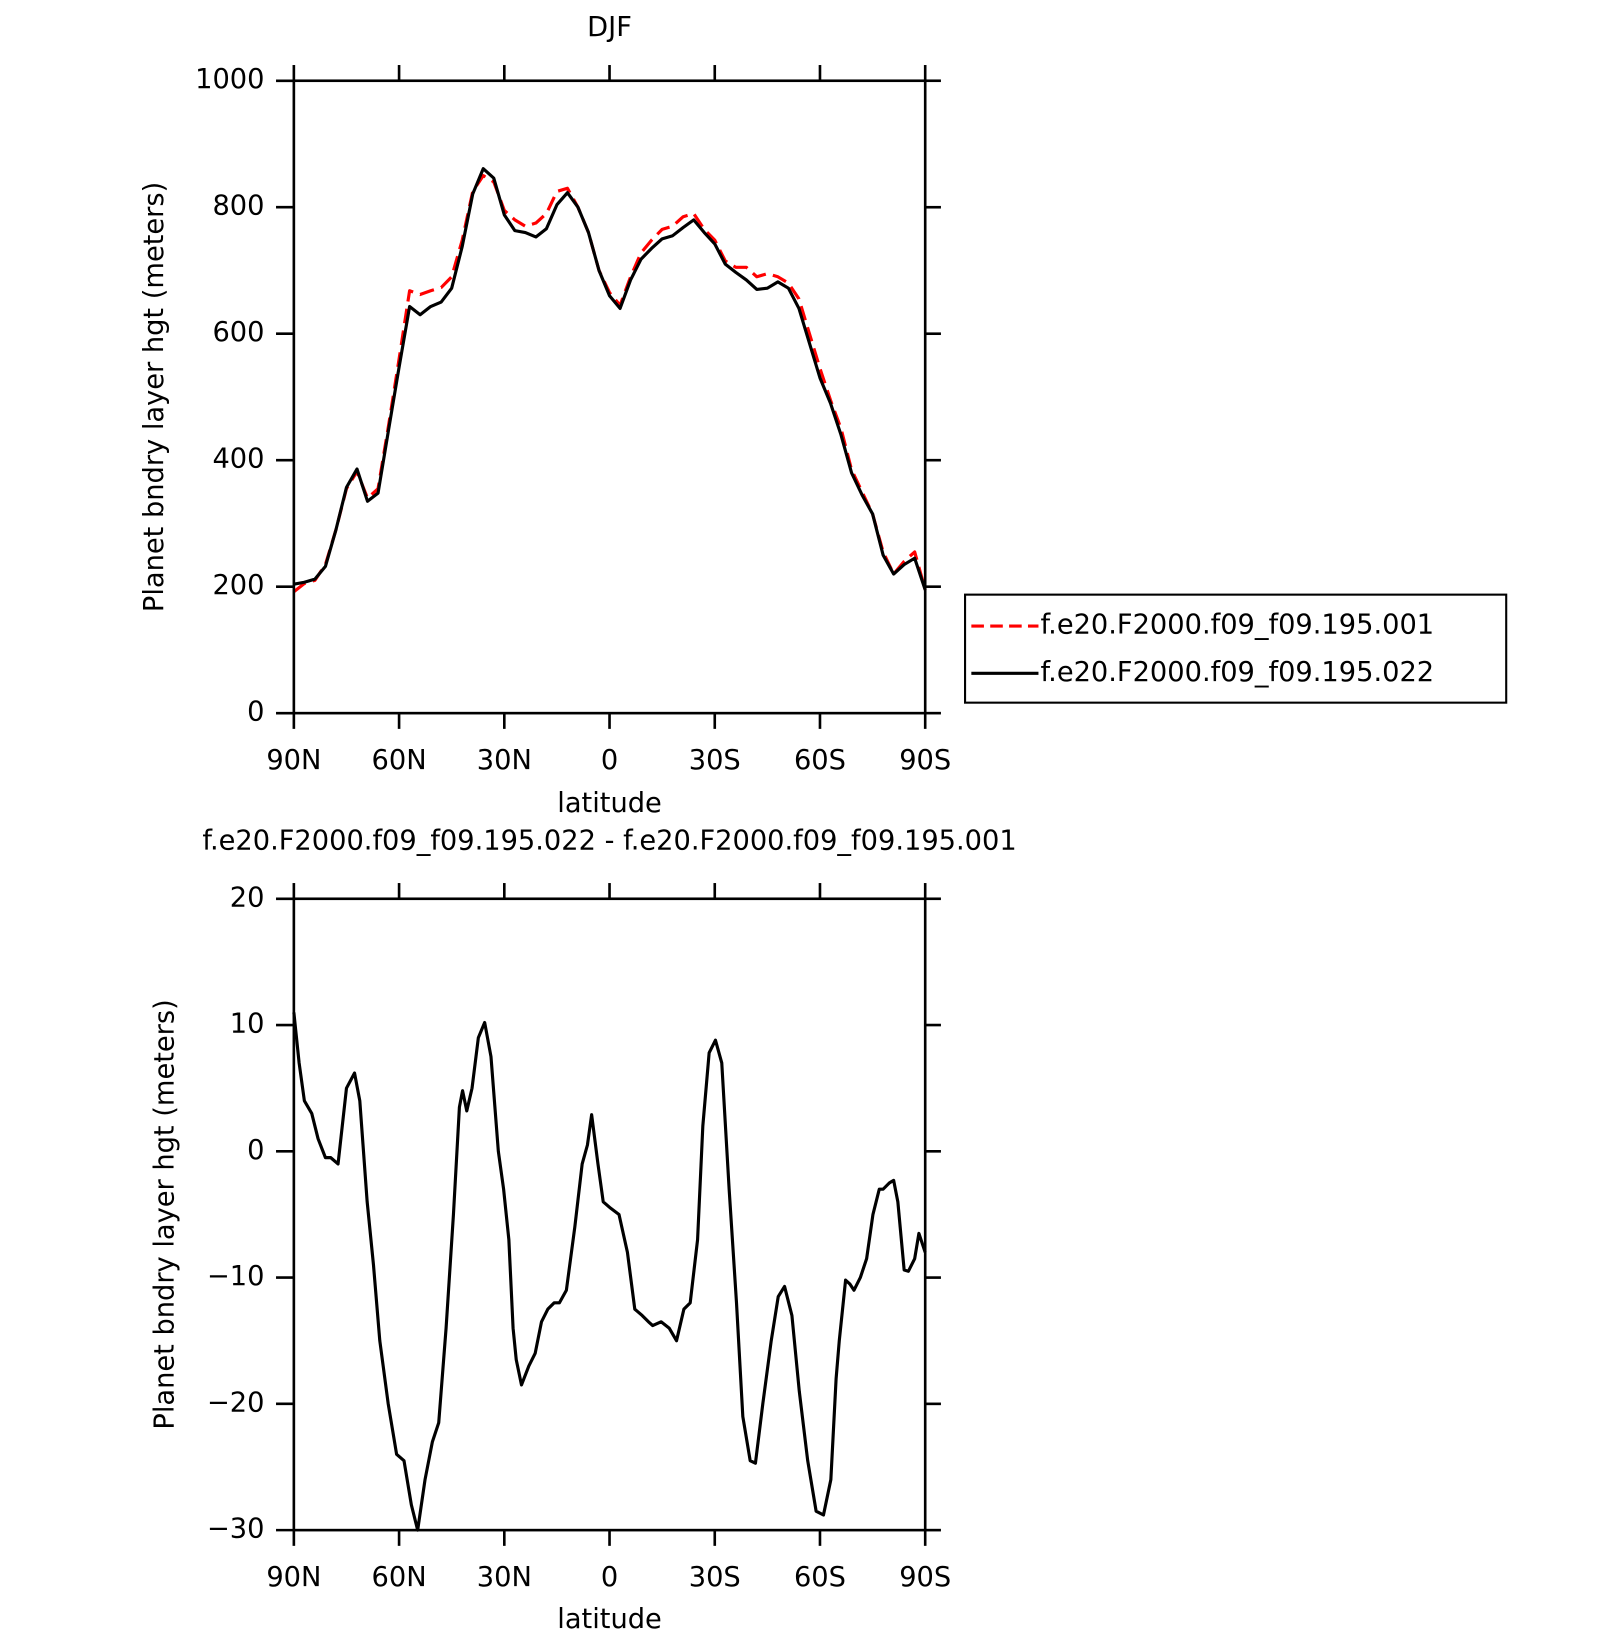  I want to click on y-tick-label: −30, so click(236, 1529).